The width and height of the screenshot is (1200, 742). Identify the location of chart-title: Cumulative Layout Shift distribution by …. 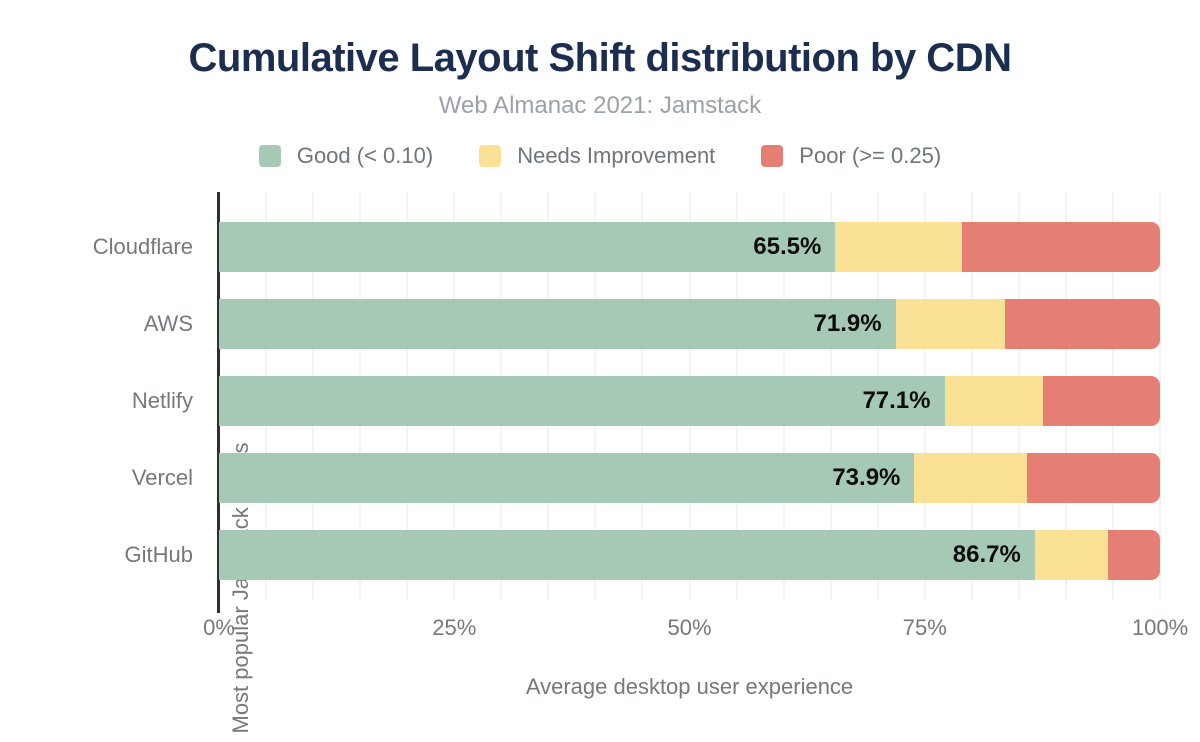
(600, 58).